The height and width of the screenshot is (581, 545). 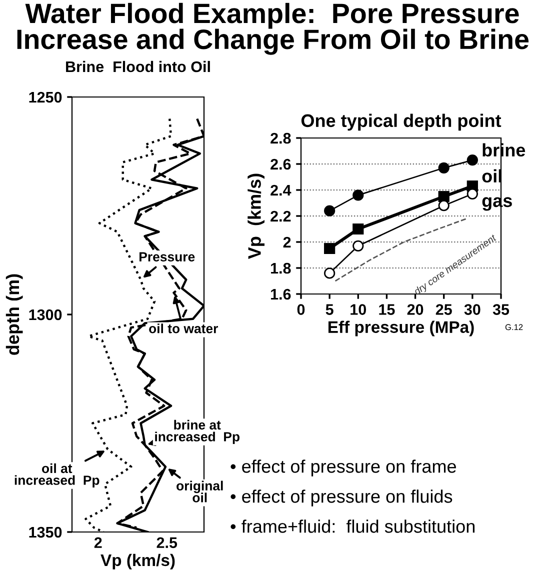 What do you see at coordinates (138, 66) in the screenshot?
I see `chart-subtitle: Brine Flood into Oil` at bounding box center [138, 66].